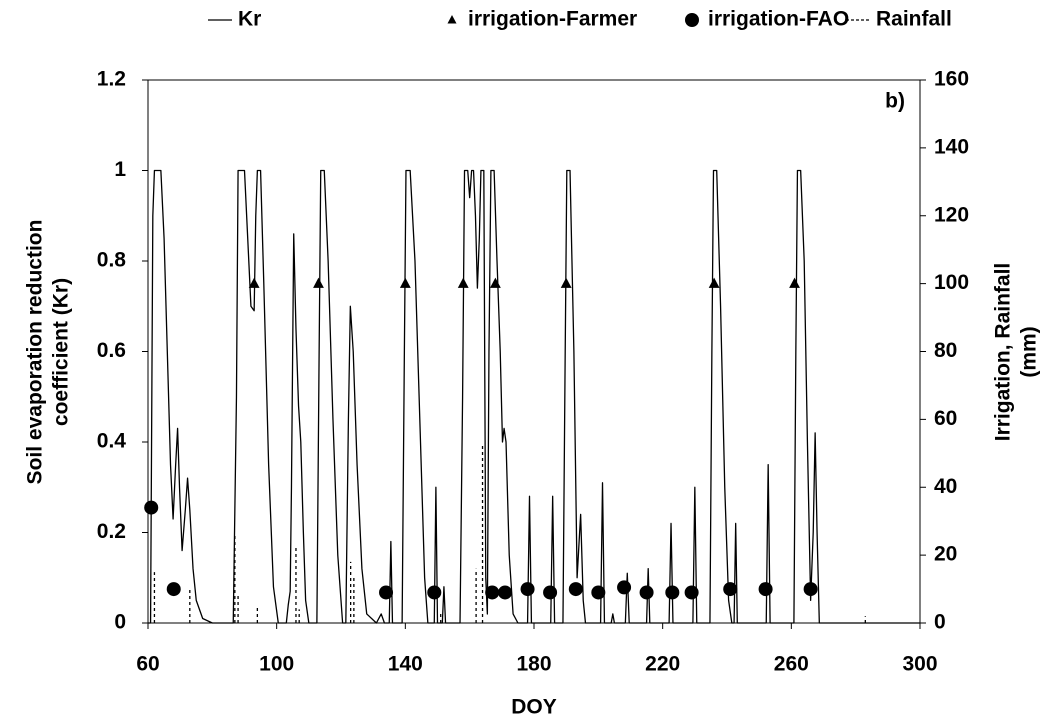 This screenshot has height=726, width=1054. I want to click on x-tick-label: 220, so click(662, 664).